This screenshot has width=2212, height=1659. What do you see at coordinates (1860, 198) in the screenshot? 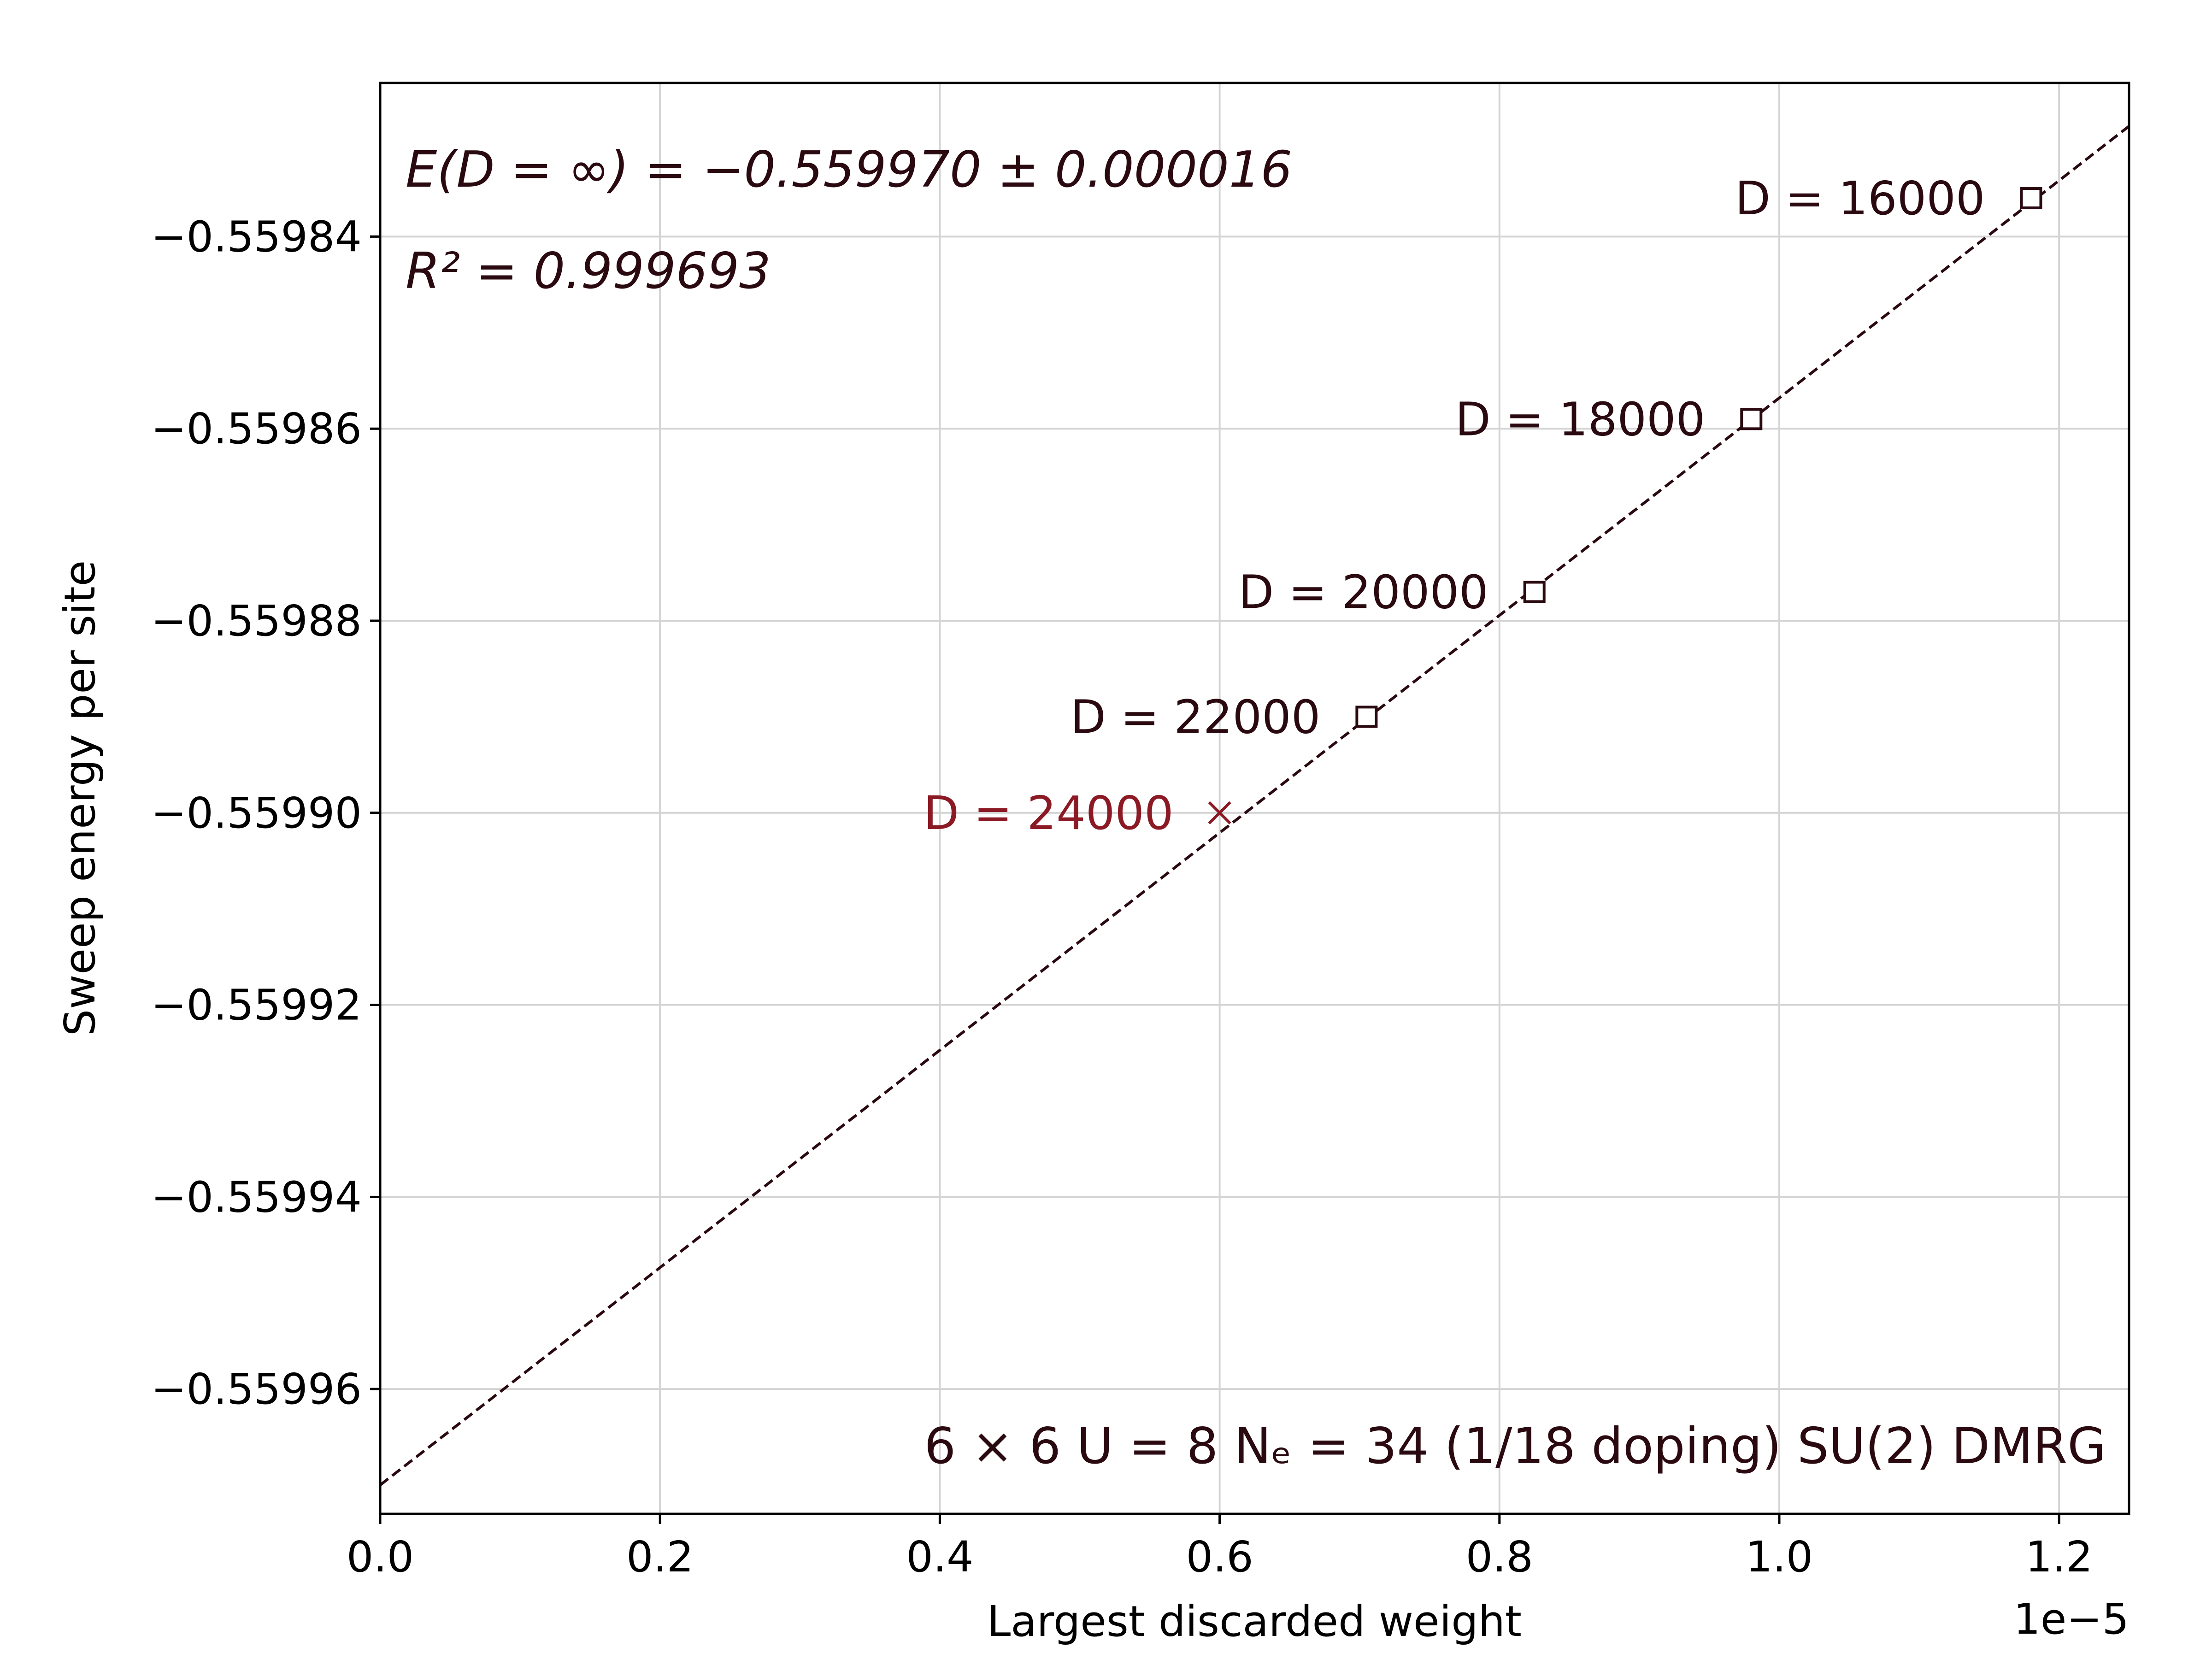
I see `point-label-0-0: D = 16000` at bounding box center [1860, 198].